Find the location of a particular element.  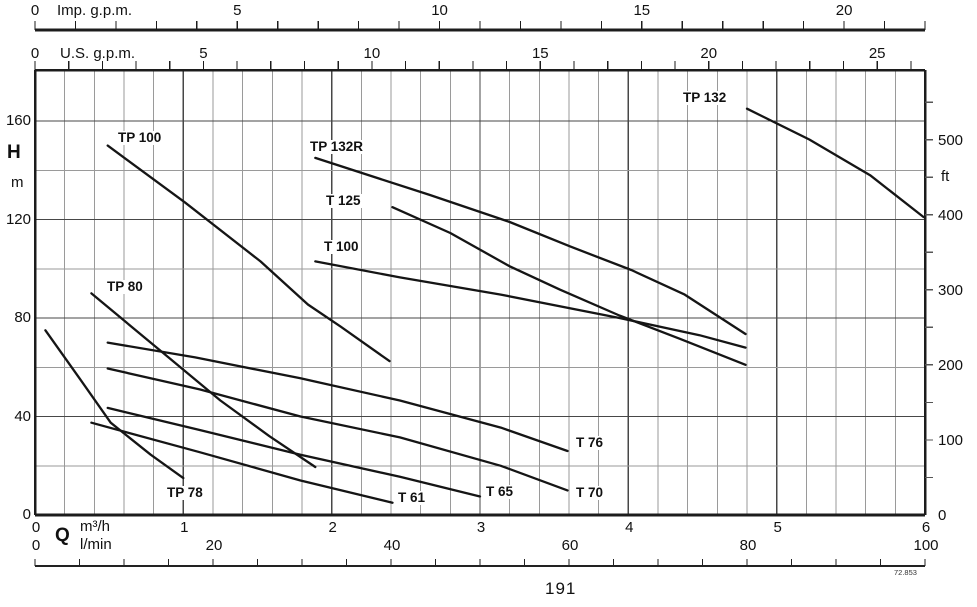

imp-gpm-tick-label: 0 is located at coordinates (35, 10).